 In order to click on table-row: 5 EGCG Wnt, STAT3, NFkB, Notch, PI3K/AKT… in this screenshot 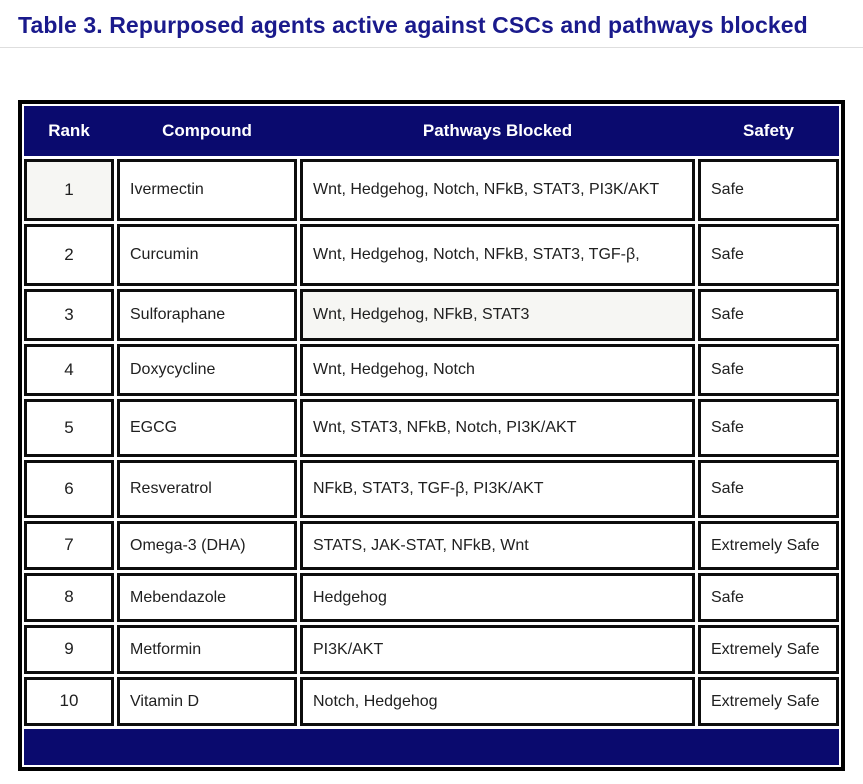, I will do `click(431, 428)`.